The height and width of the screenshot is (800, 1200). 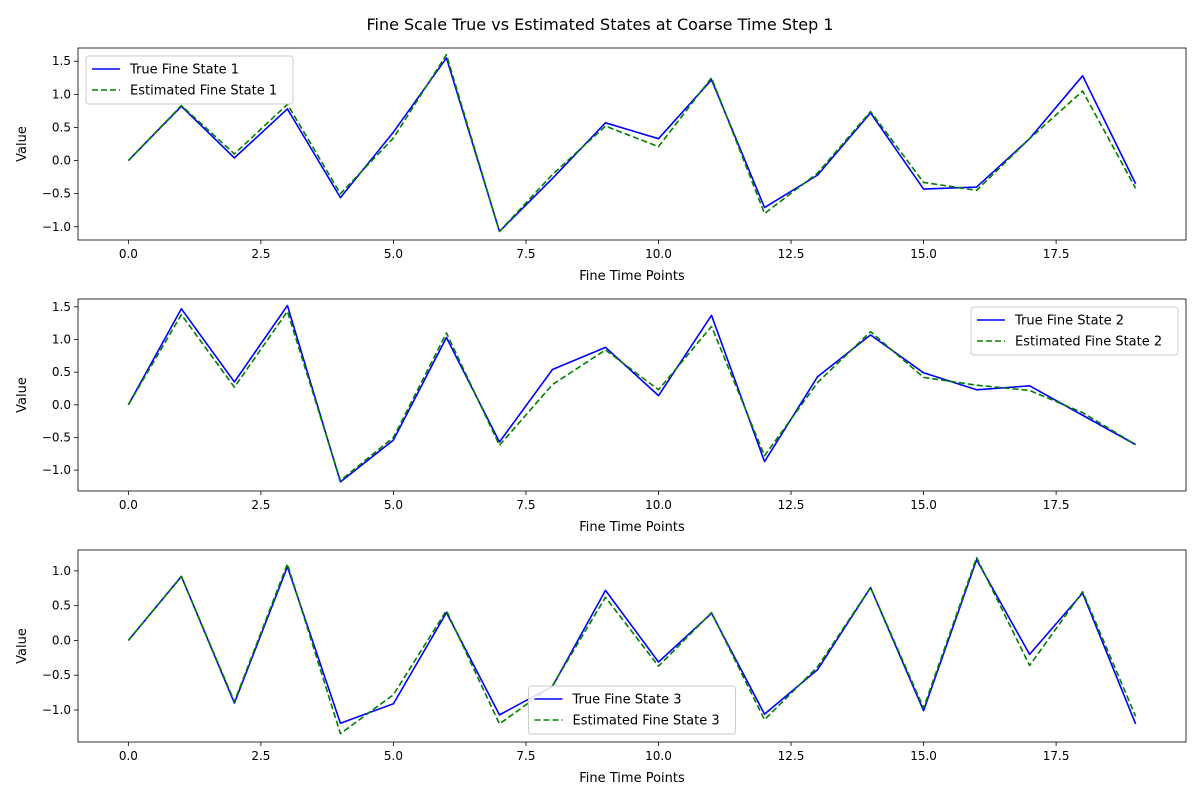 I want to click on legend-entry-label: True Fine State 3, so click(x=627, y=700).